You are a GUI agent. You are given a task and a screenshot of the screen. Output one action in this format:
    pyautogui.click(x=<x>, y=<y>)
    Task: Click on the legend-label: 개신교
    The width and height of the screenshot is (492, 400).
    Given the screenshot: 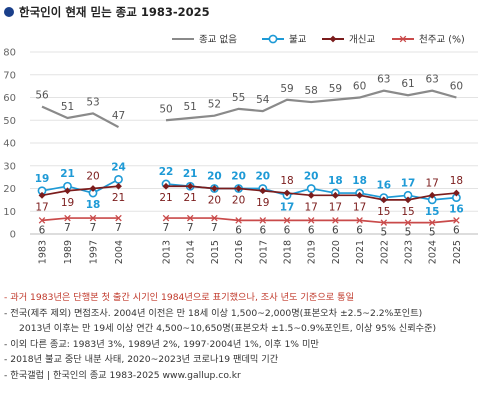 What is the action you would take?
    pyautogui.click(x=362, y=40)
    